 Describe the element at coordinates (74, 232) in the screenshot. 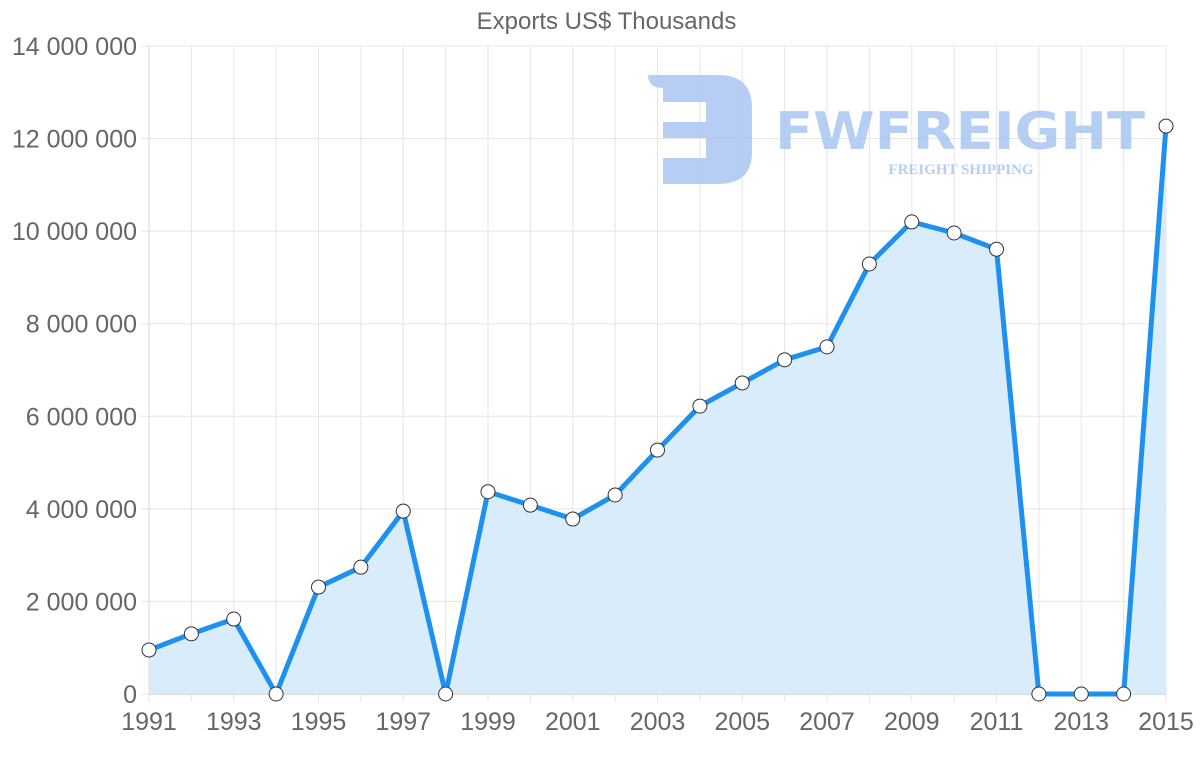

I see `y-tick-label: 10 000 000` at that location.